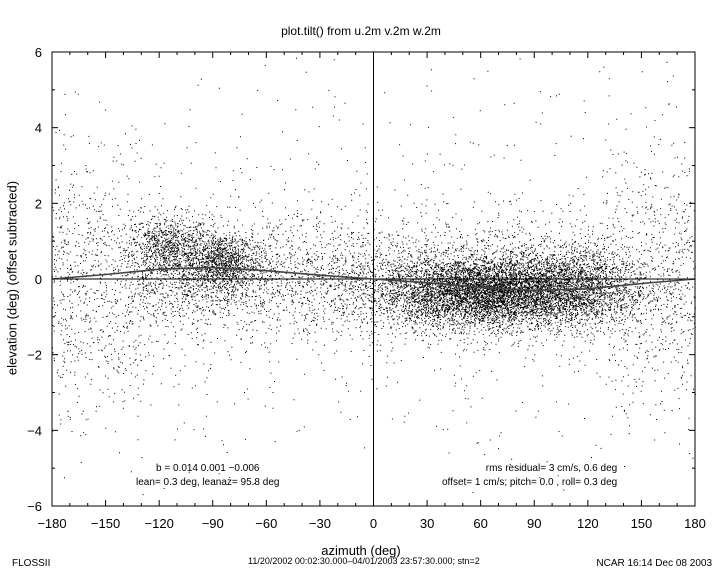 The image size is (722, 572). I want to click on y-tick-label: 0, so click(38, 279).